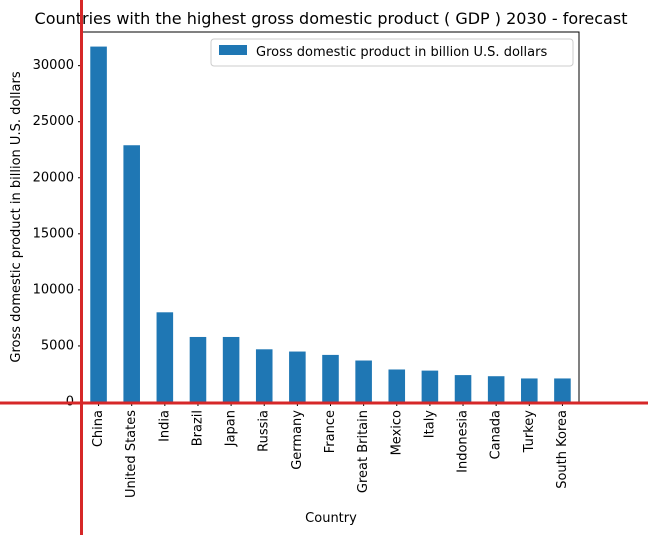 The height and width of the screenshot is (535, 648). Describe the element at coordinates (297, 440) in the screenshot. I see `x-tick-label: Germany` at that location.